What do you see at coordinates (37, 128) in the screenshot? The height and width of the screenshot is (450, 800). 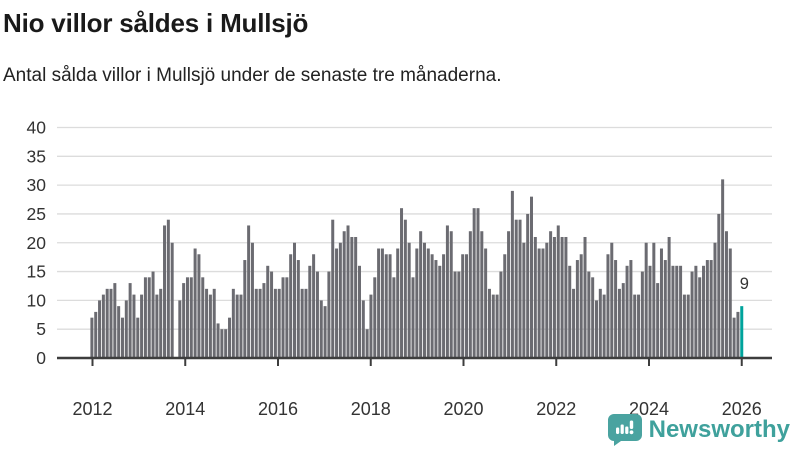 I see `y-axis-tick-label: 40` at bounding box center [37, 128].